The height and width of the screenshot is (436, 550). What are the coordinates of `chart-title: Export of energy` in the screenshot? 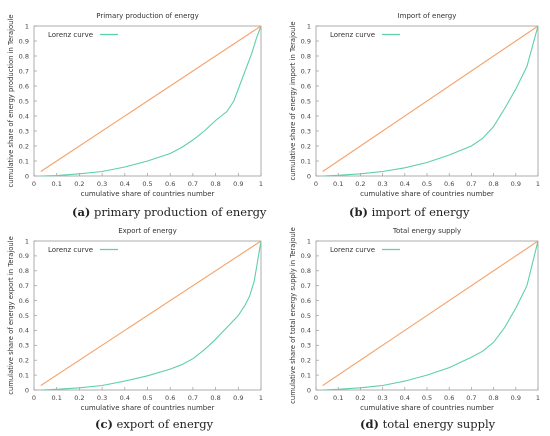 It's located at (147, 231).